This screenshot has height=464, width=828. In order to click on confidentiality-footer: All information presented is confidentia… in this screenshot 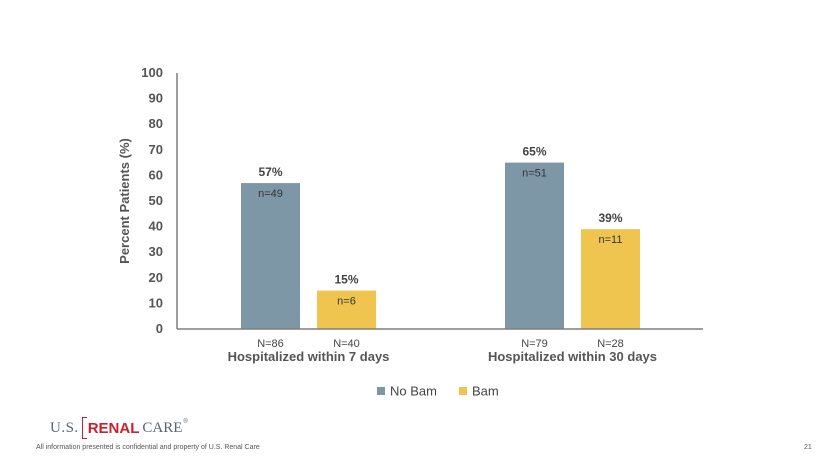, I will do `click(148, 447)`.